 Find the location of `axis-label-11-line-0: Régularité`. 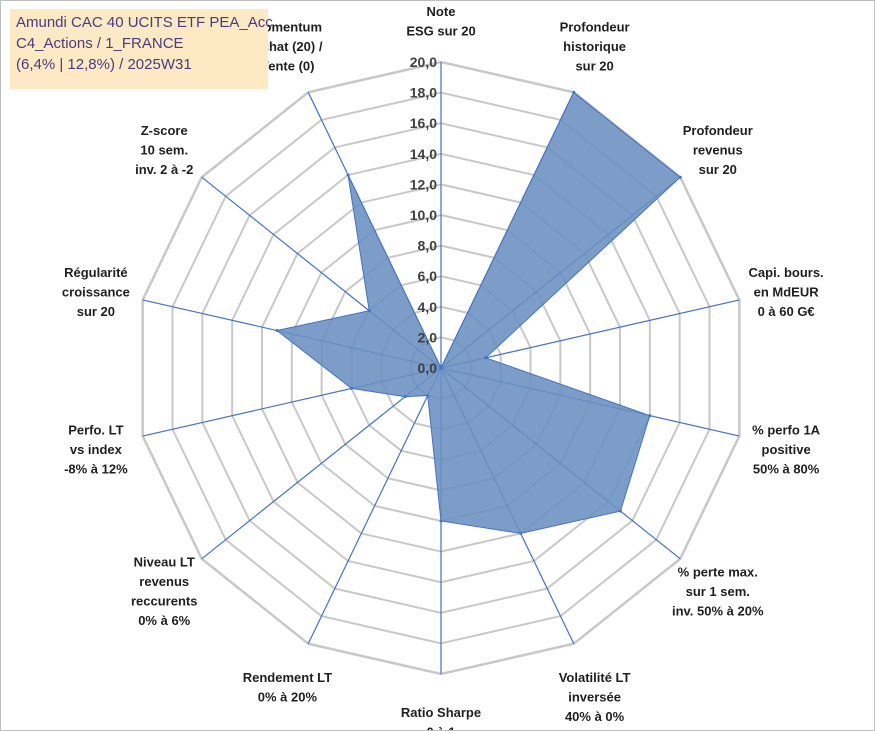

axis-label-11-line-0: Régularité is located at coordinates (96, 272).